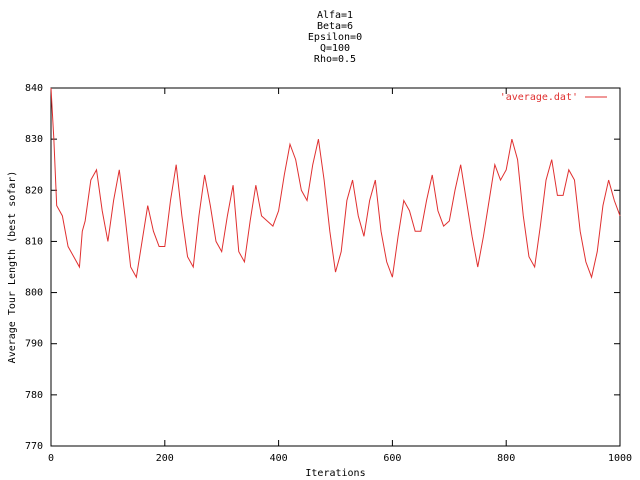 The image size is (640, 480). What do you see at coordinates (34, 344) in the screenshot?
I see `y-tick-label: 790` at bounding box center [34, 344].